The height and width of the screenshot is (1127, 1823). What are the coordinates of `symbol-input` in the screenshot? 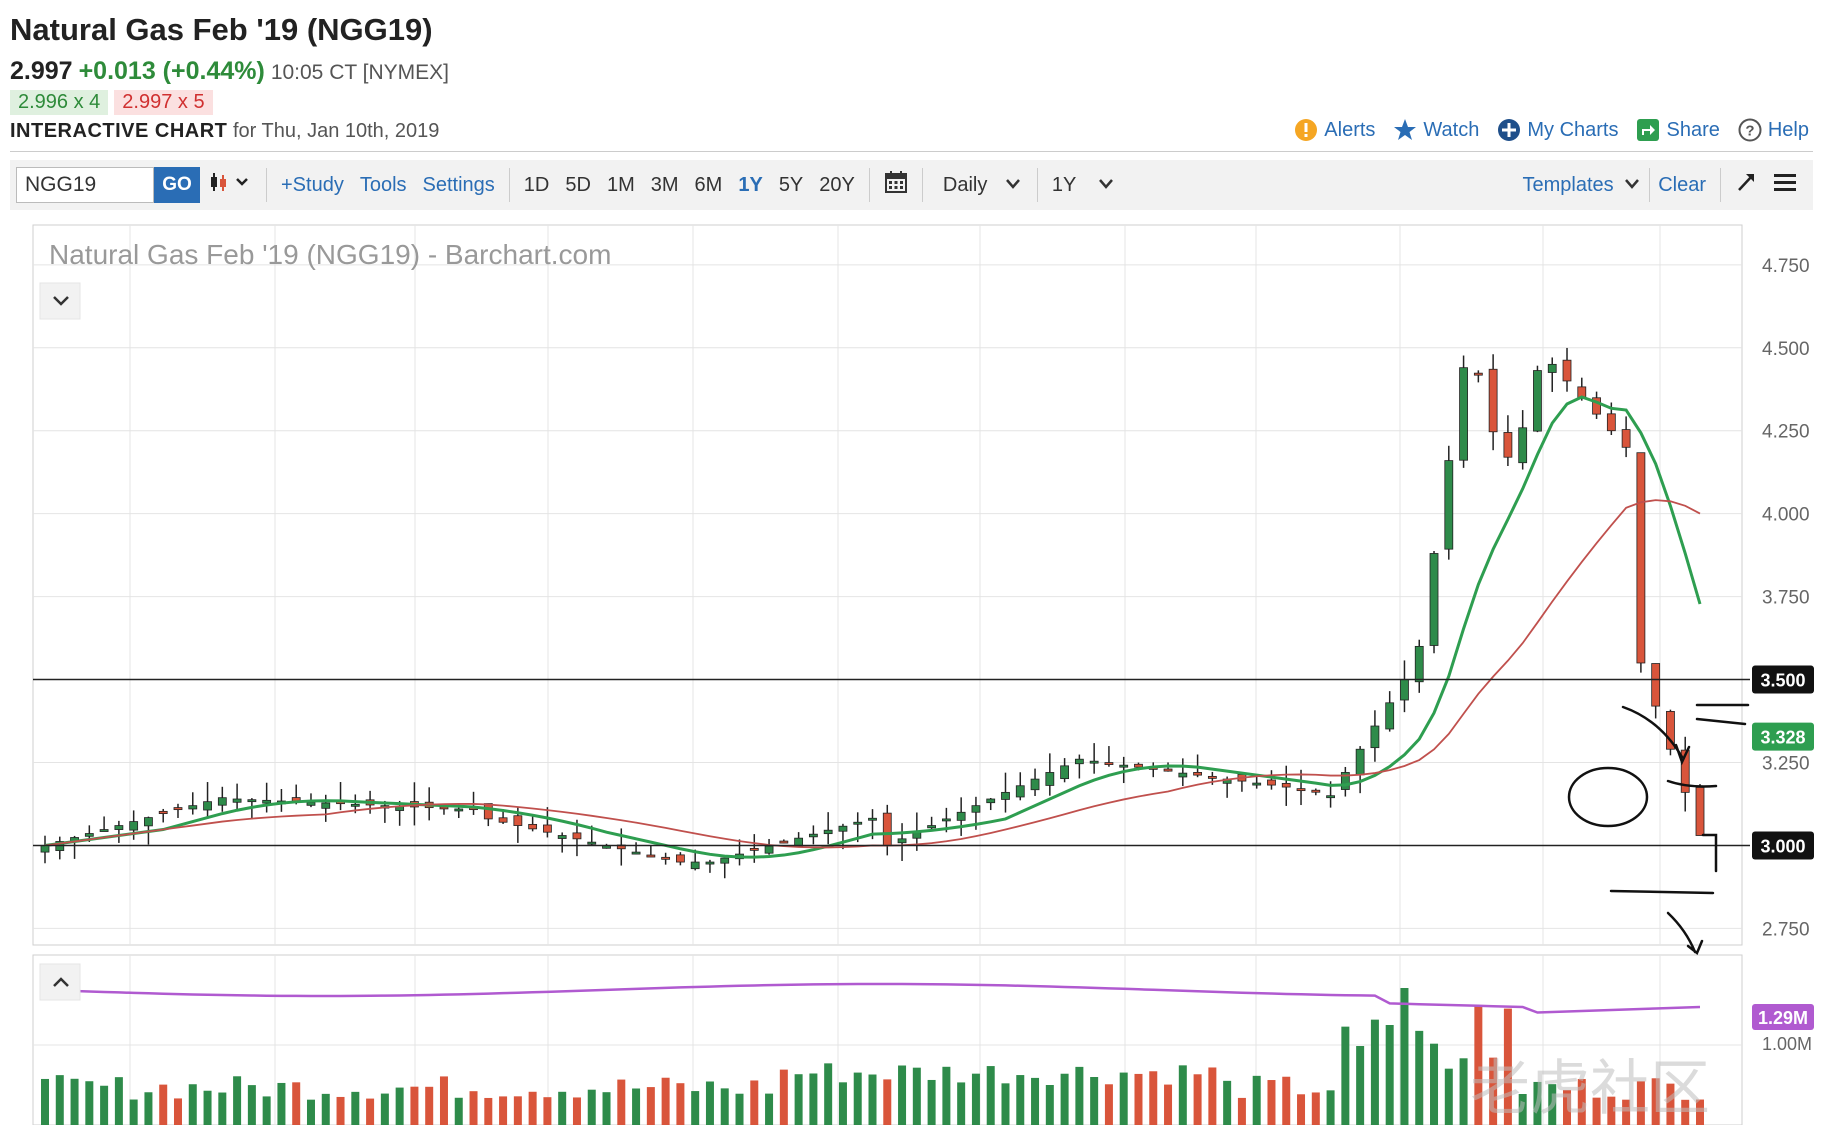 It's located at (85, 185).